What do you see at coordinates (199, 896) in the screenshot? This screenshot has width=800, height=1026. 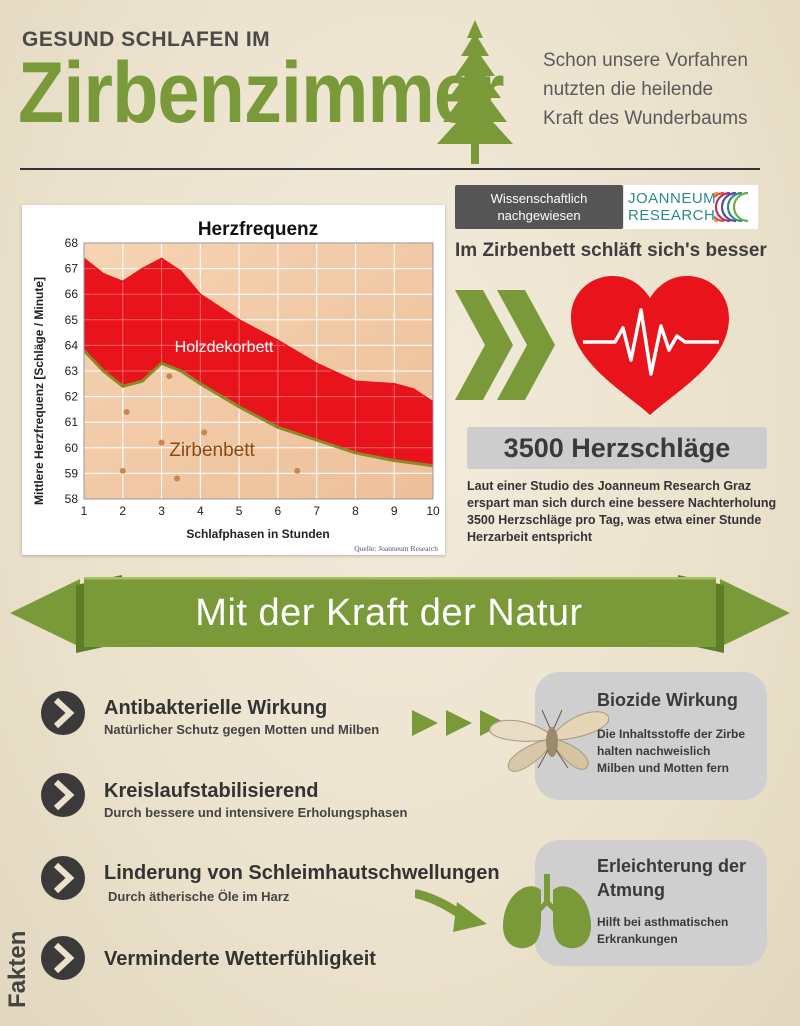 I see `fact-subtitle: Durch ätherische Öle im Harz` at bounding box center [199, 896].